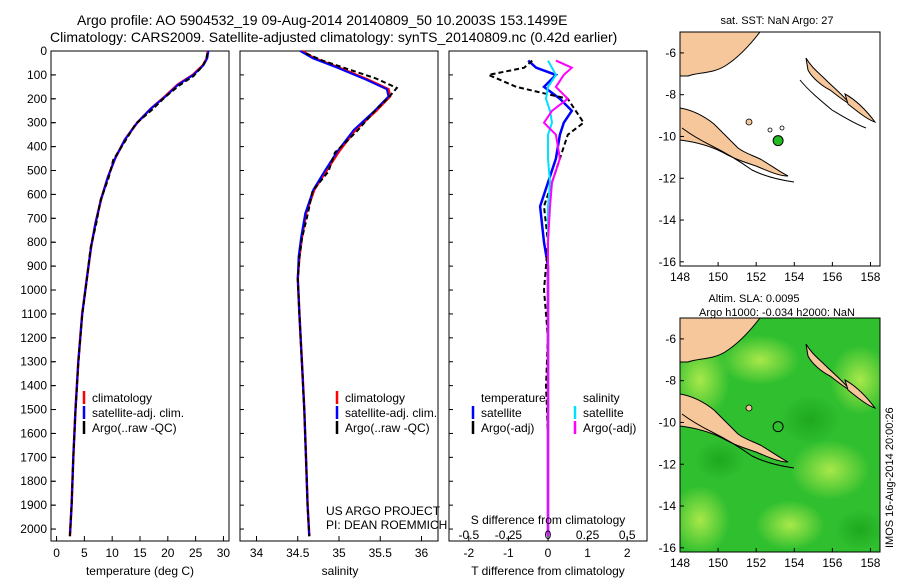  What do you see at coordinates (890, 477) in the screenshot?
I see `imos-timestamp: IMOS 16-Aug-2014 20:00:26` at bounding box center [890, 477].